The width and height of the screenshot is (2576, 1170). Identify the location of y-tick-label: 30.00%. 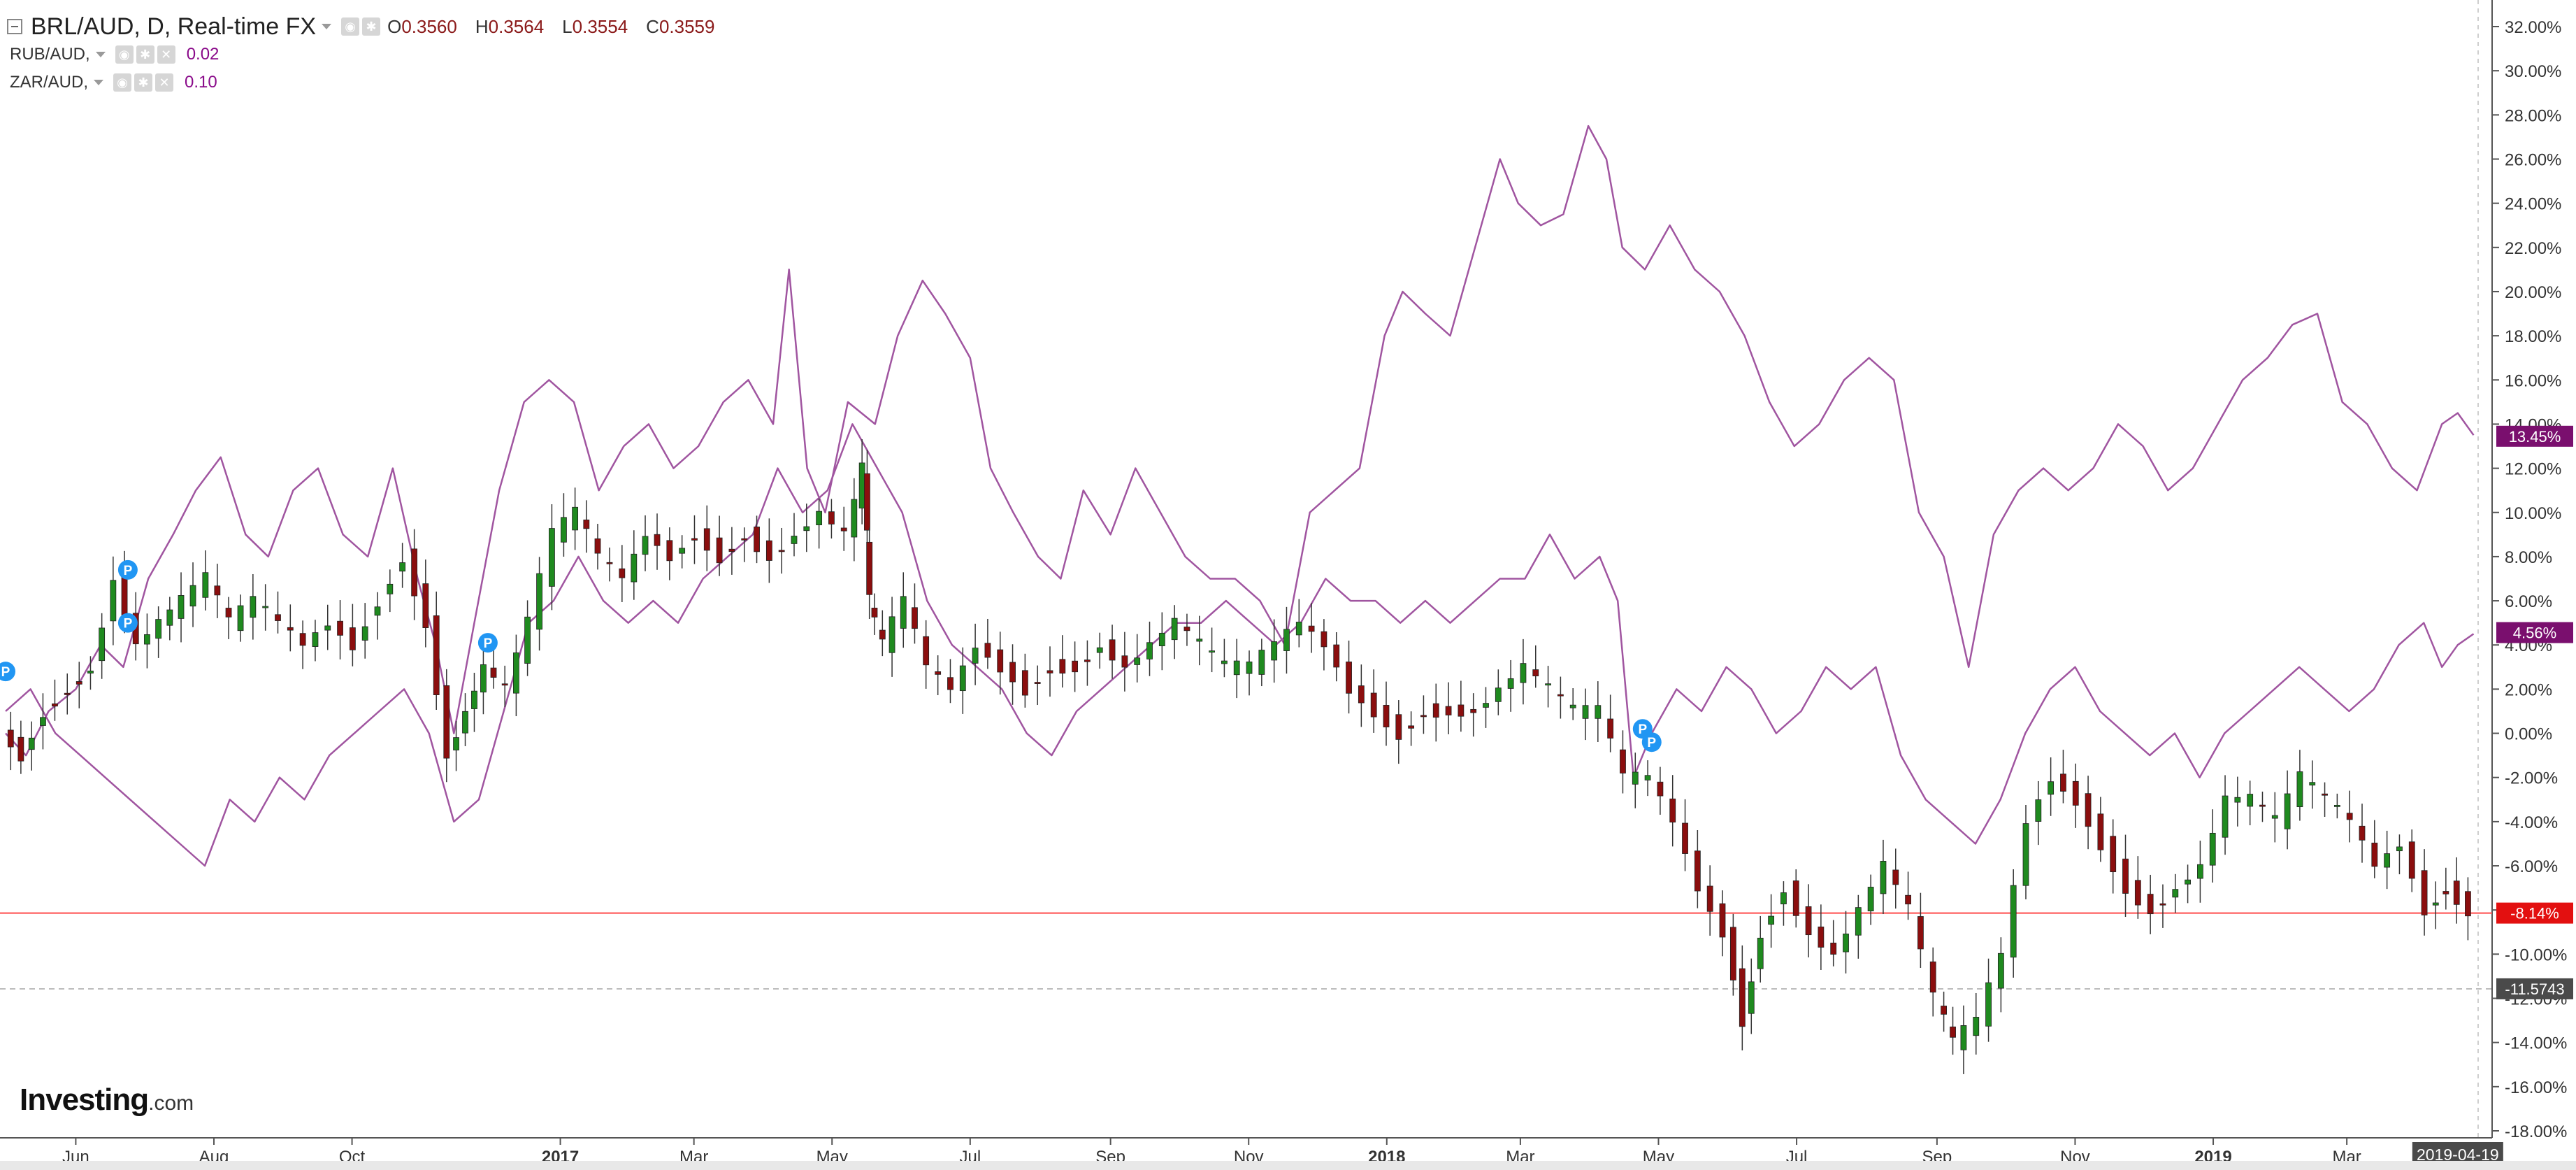
(2533, 71).